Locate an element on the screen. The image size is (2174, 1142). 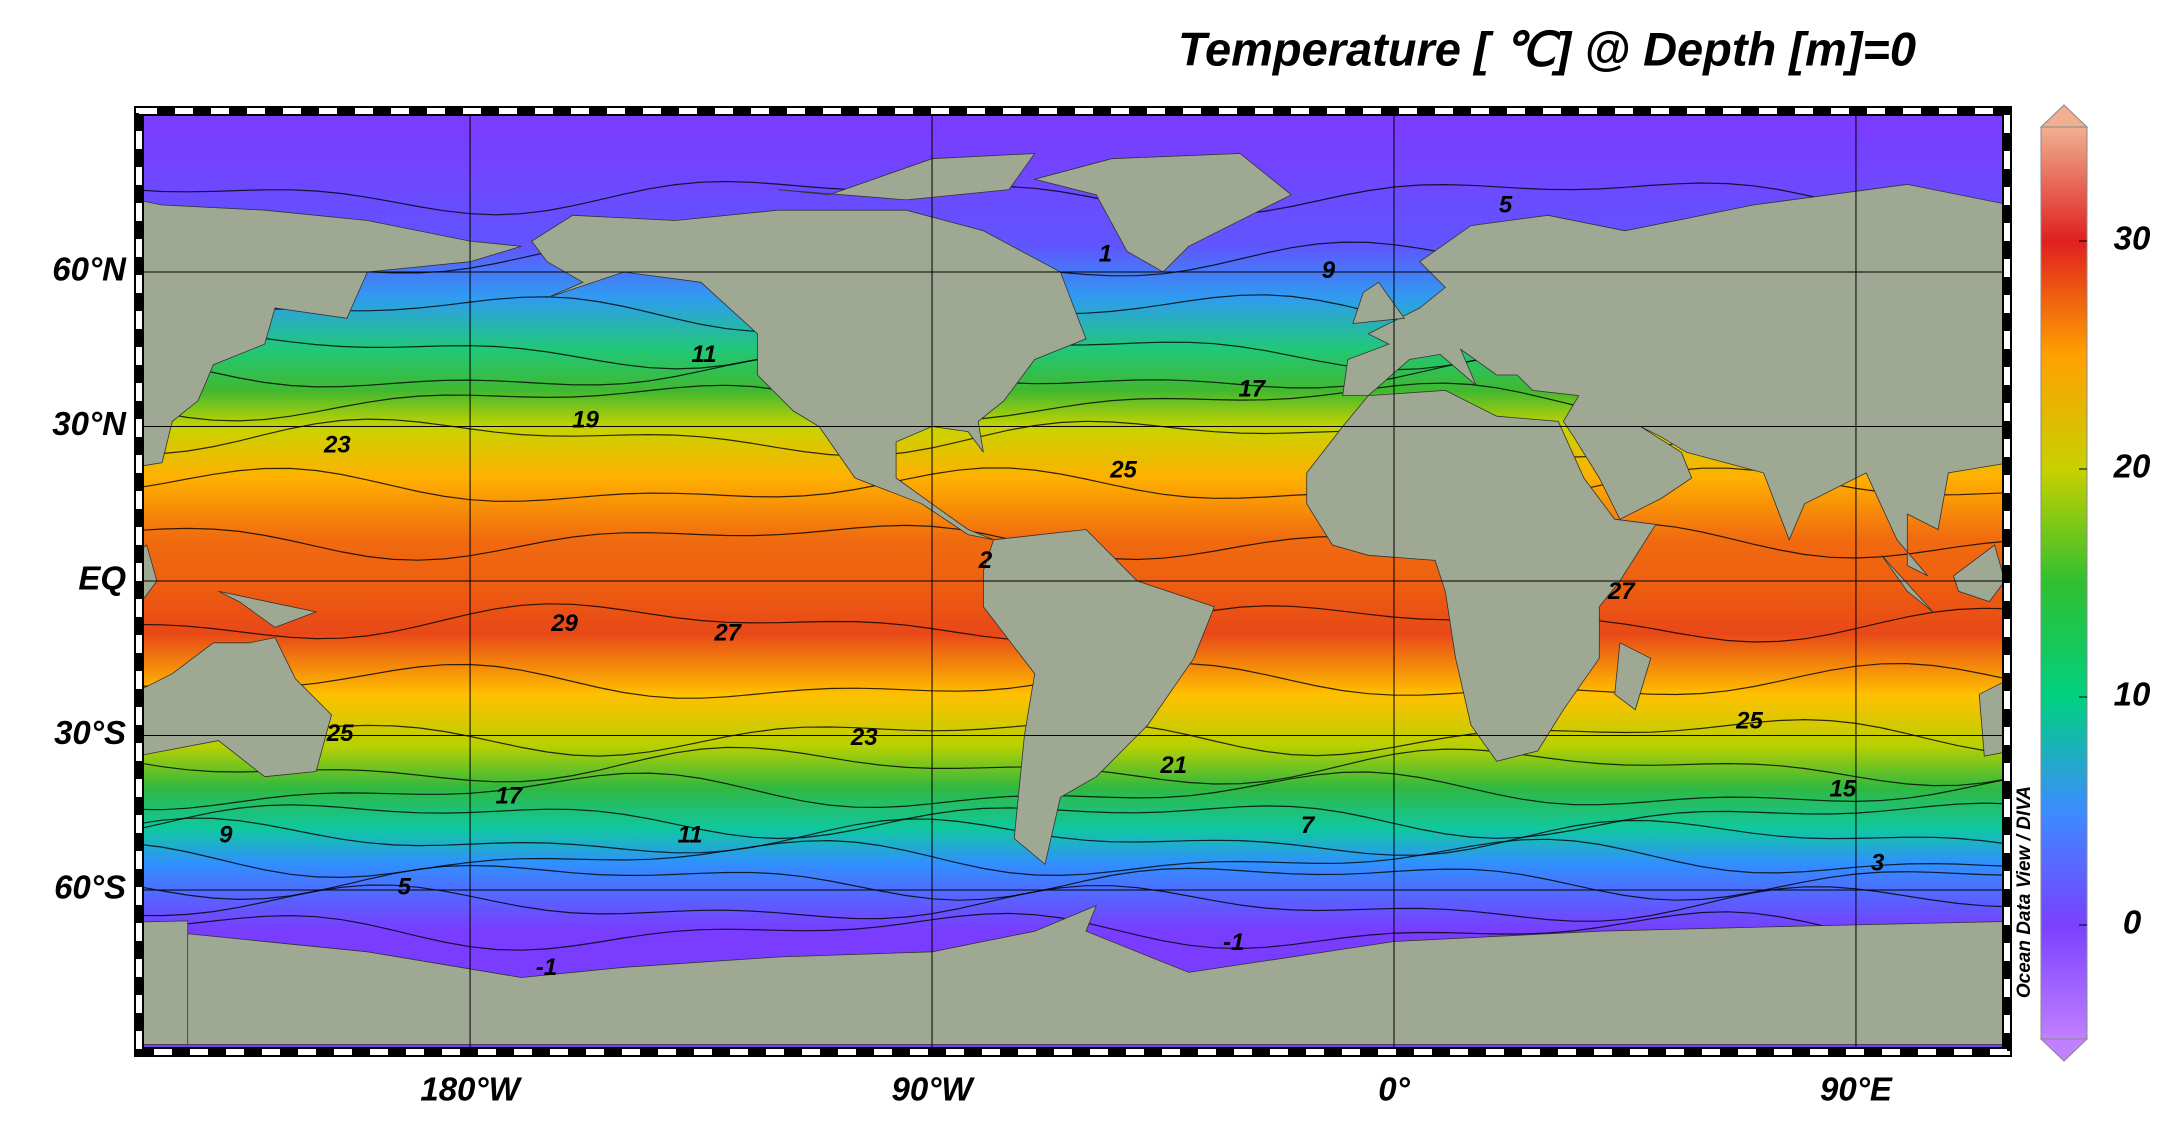
lon-label: 180°W is located at coordinates (471, 1089).